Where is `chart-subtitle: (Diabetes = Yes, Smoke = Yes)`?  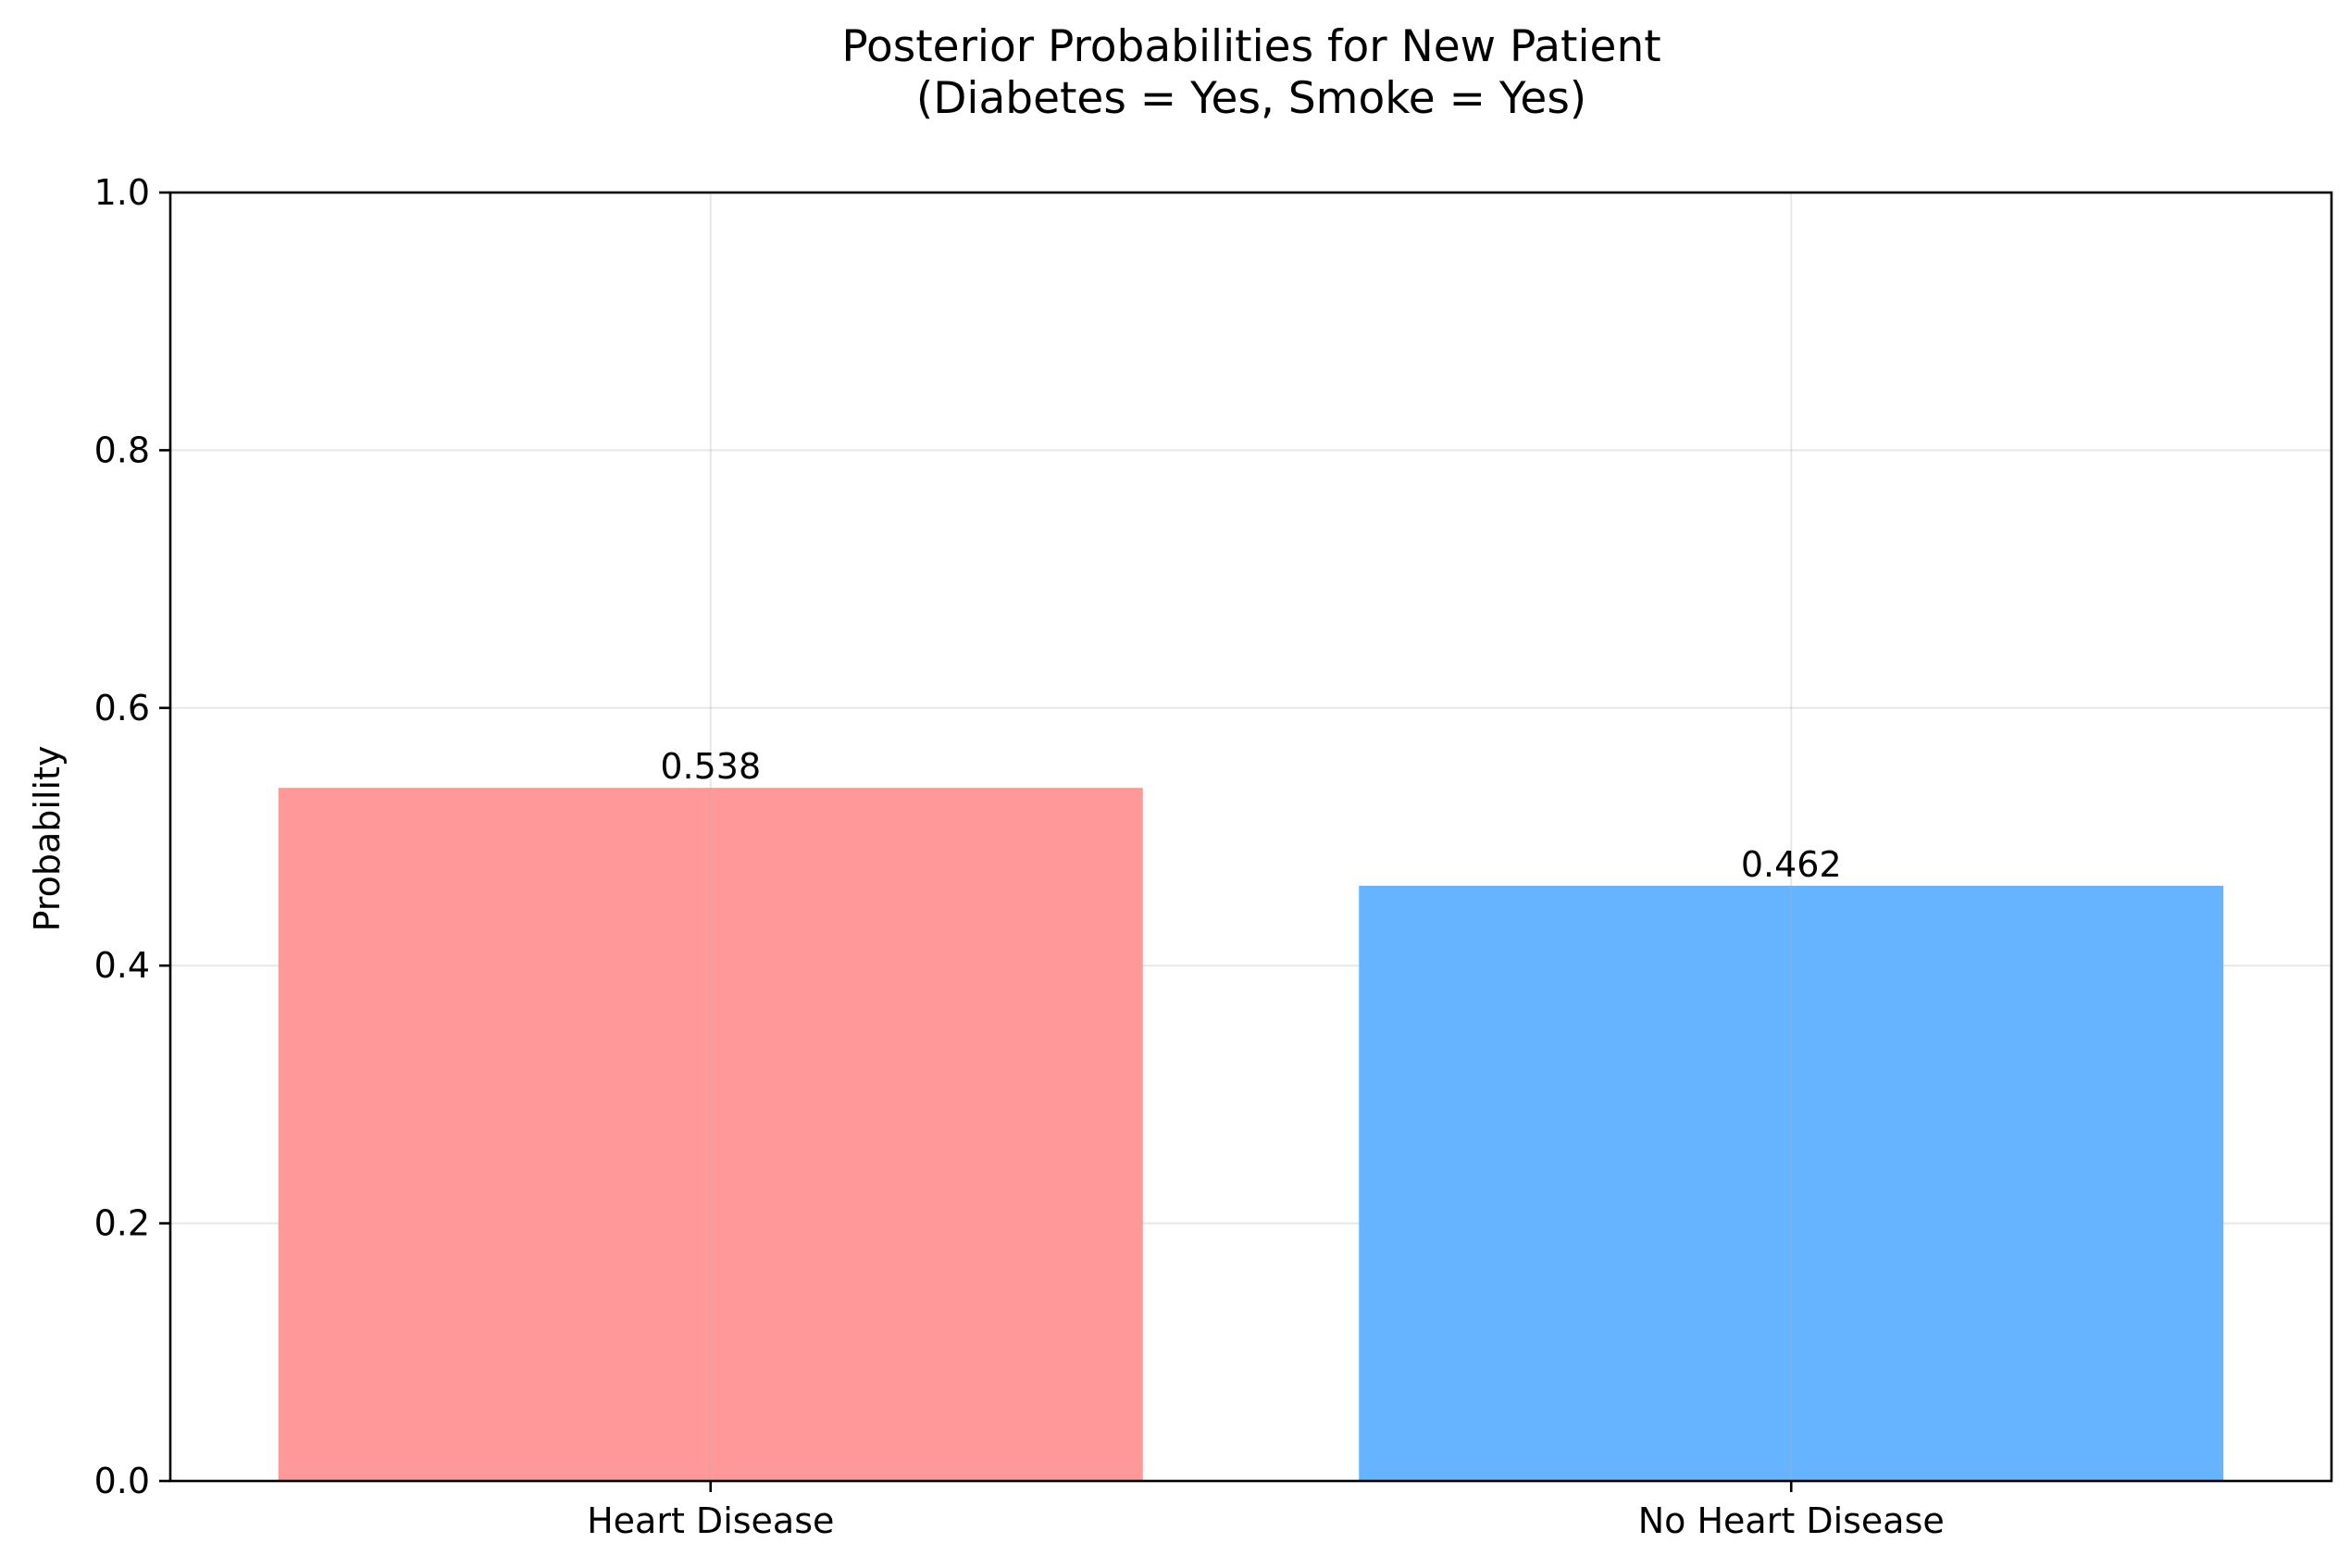
chart-subtitle: (Diabetes = Yes, Smoke = Yes) is located at coordinates (1251, 98).